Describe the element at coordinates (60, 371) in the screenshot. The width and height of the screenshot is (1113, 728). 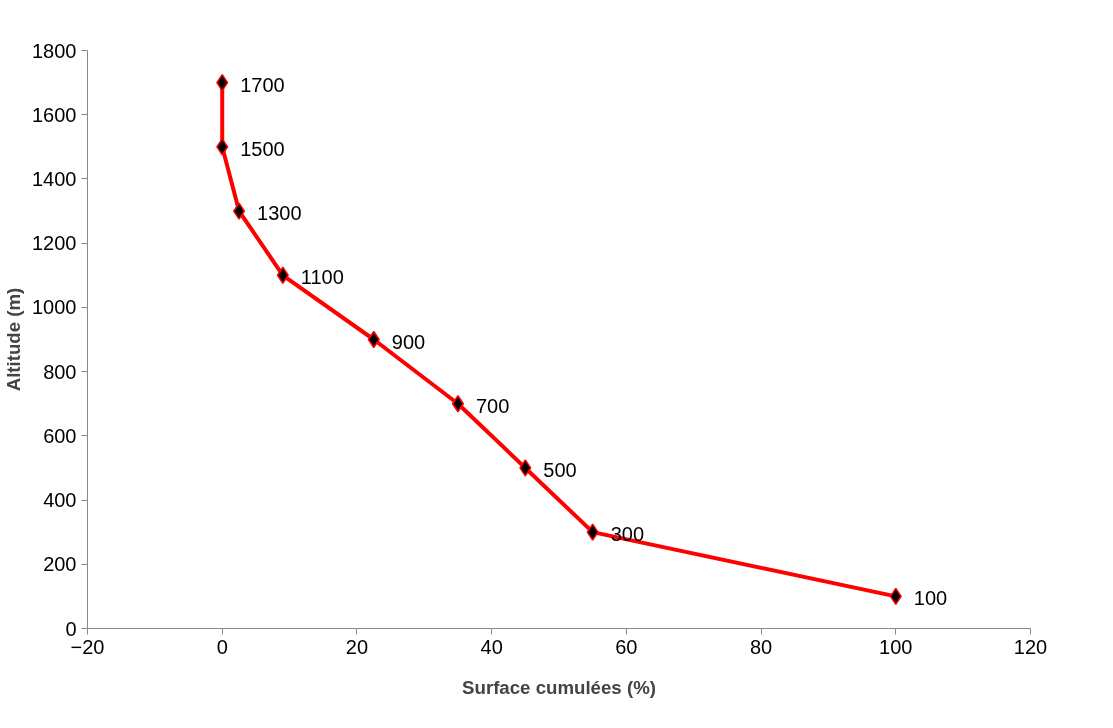
I see `y-tick-label: 800` at that location.